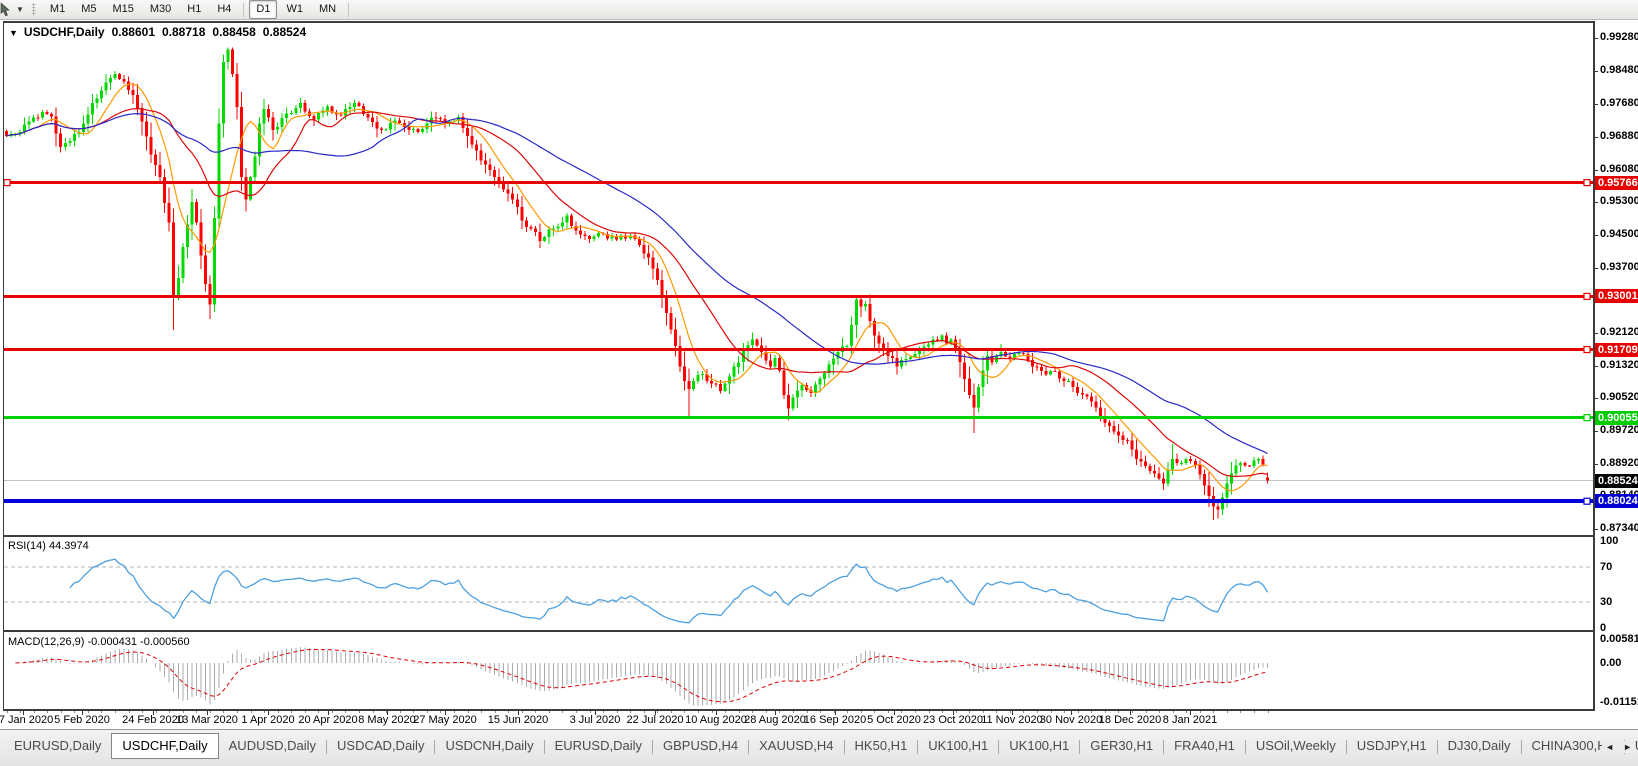 Image resolution: width=1638 pixels, height=766 pixels. Describe the element at coordinates (1295, 745) in the screenshot. I see `bottom-tab-USOil-Weekly-13: USOil,Weekly` at that location.